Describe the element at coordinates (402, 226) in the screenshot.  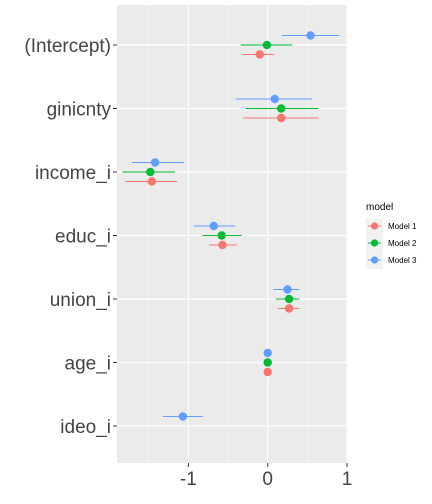
I see `legend-entry-label: Model 1` at that location.